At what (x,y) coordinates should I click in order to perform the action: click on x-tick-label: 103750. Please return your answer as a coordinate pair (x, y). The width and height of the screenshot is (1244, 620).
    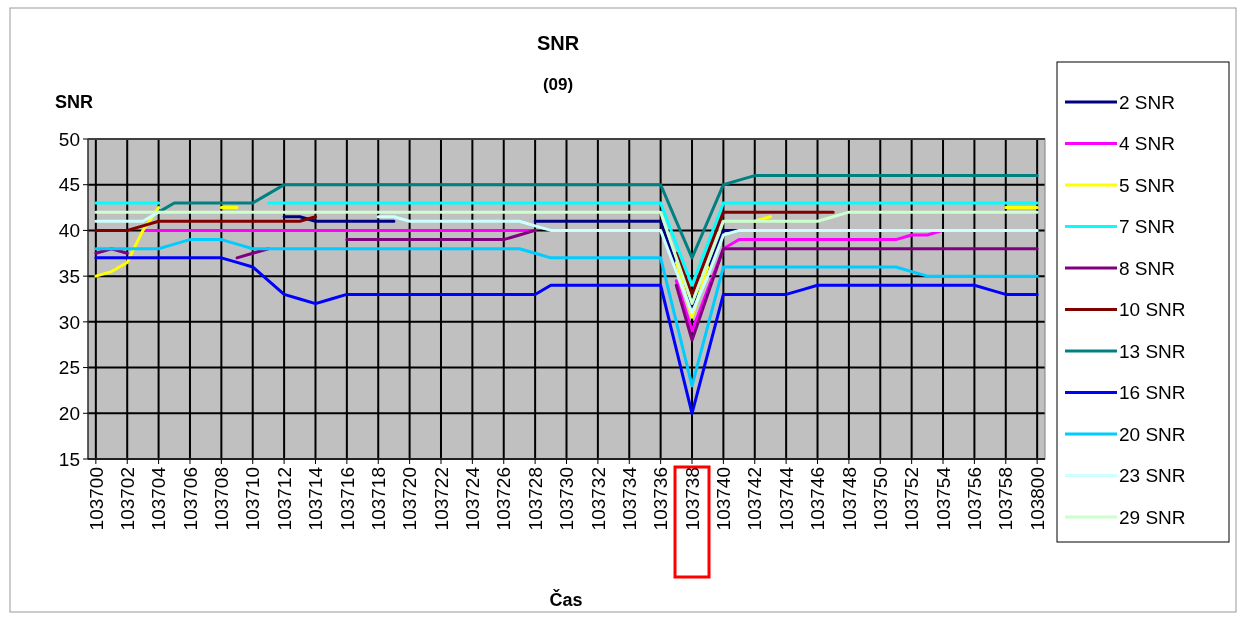
    Looking at the image, I should click on (880, 499).